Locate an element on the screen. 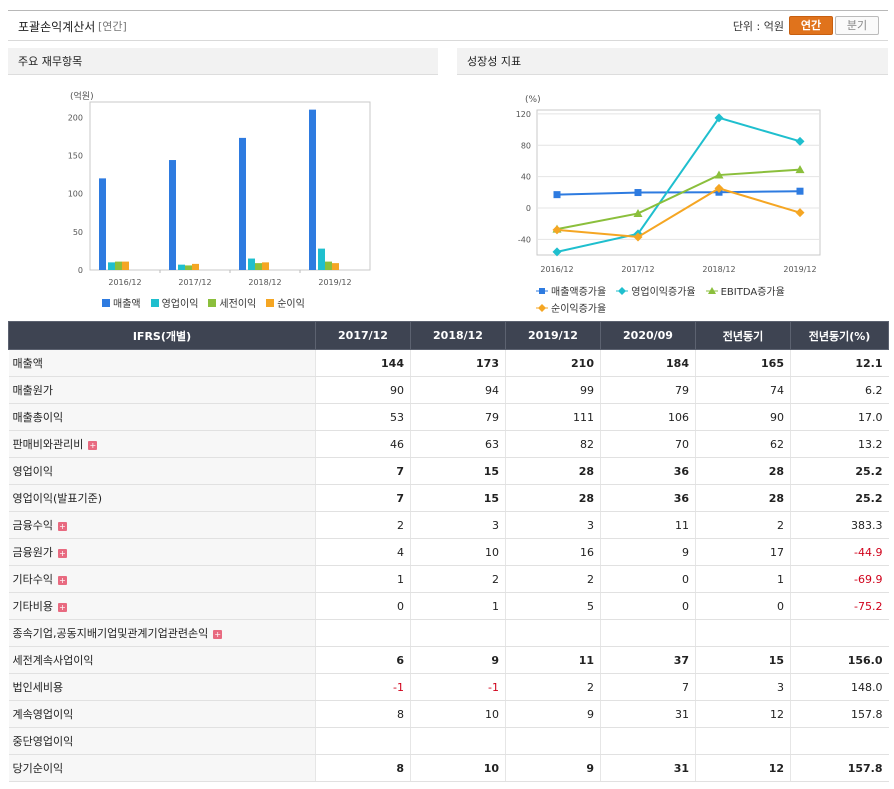 The height and width of the screenshot is (789, 894). line-y-tick-label: 40 is located at coordinates (526, 177).